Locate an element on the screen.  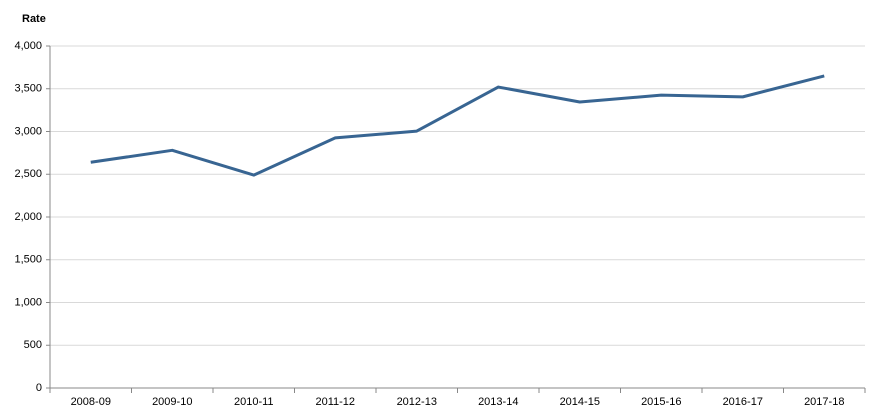
y-tick-label: 2,000 is located at coordinates (28, 217).